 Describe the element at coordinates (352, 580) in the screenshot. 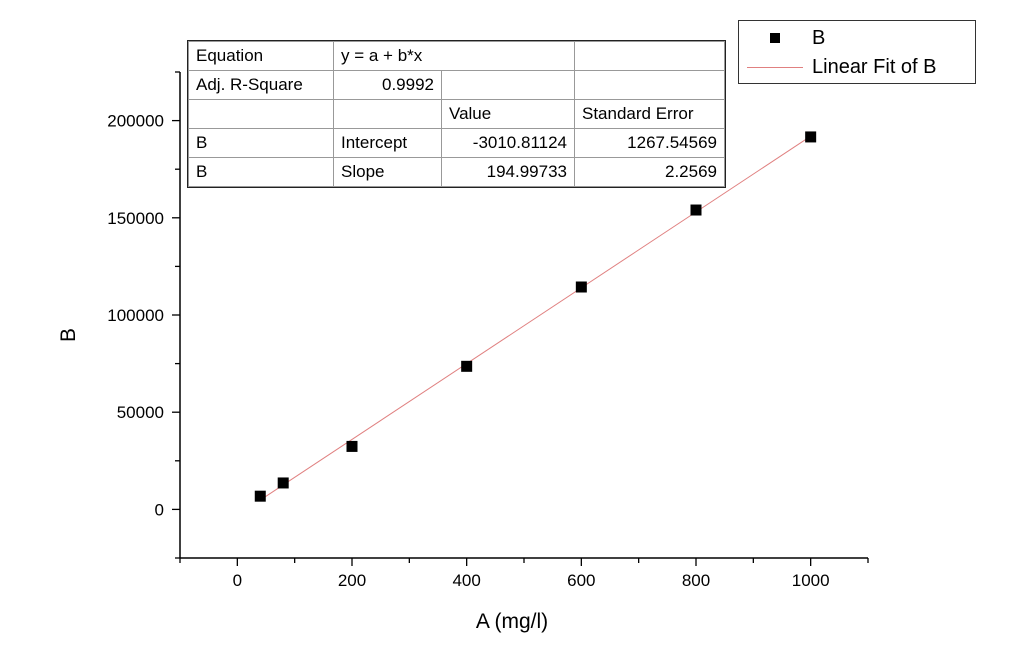

I see `x-tick-label: 200` at that location.